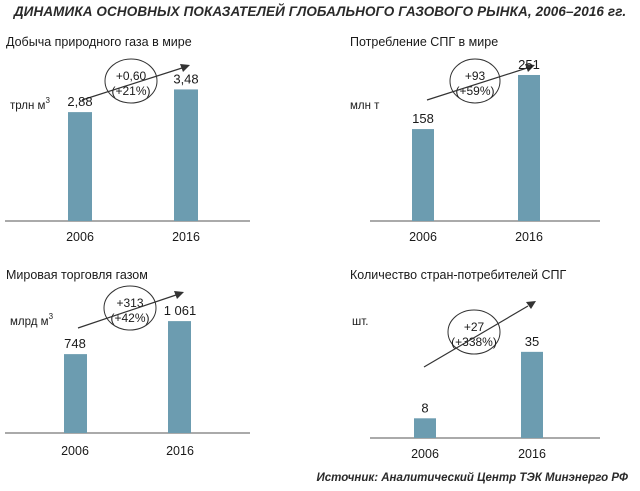 The height and width of the screenshot is (491, 640). I want to click on change-value: +93, so click(475, 76).